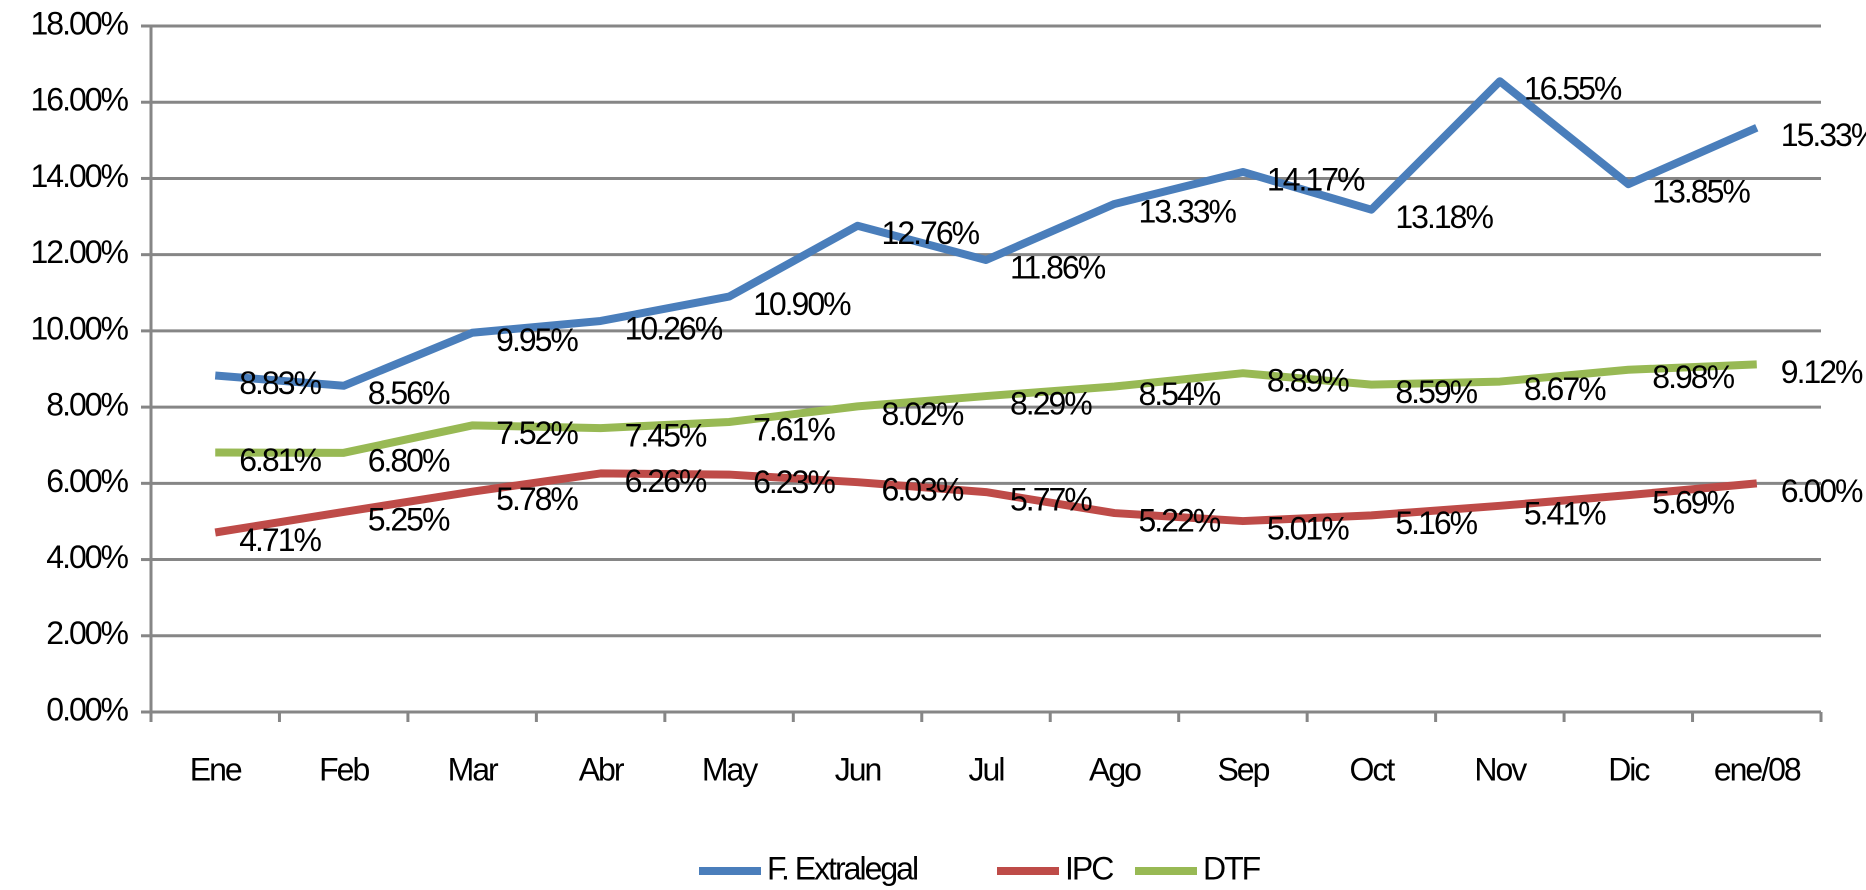 Image resolution: width=1866 pixels, height=890 pixels. I want to click on y-tick-label: 10.00%, so click(79, 328).